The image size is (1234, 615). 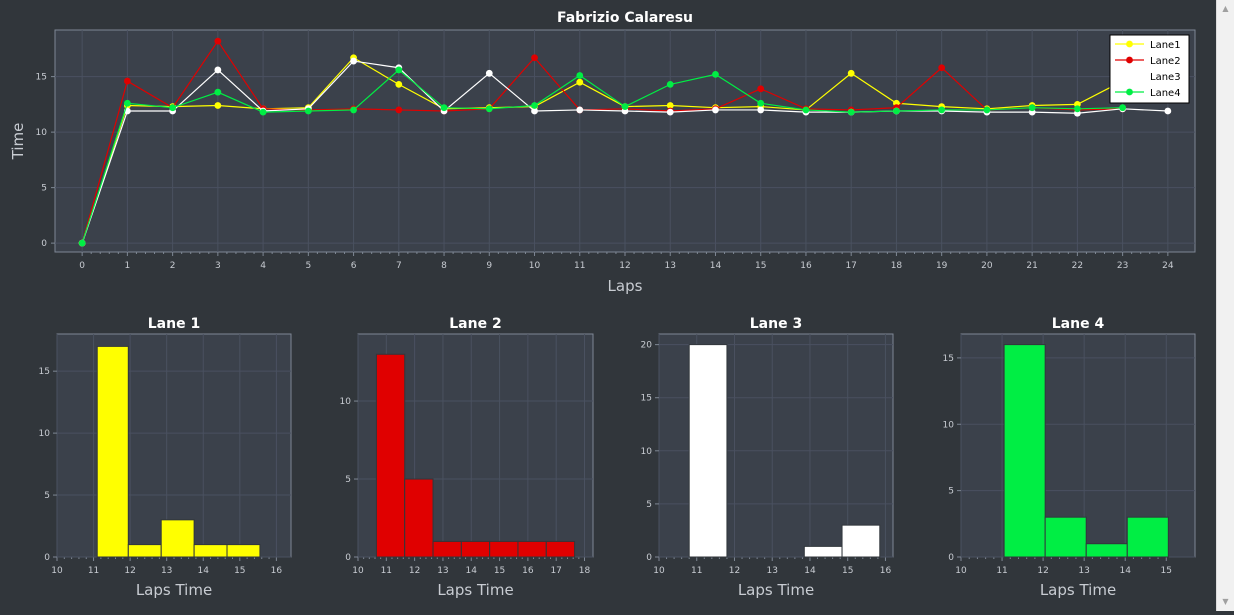 What do you see at coordinates (942, 266) in the screenshot?
I see `x-tick-label: 19` at bounding box center [942, 266].